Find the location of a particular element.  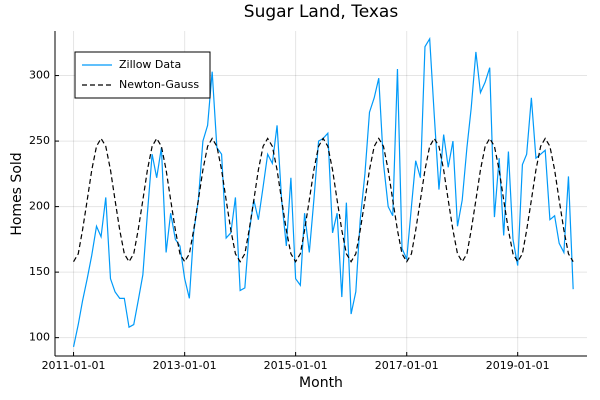

x-tick-label: 2011-01-01 is located at coordinates (74, 365).